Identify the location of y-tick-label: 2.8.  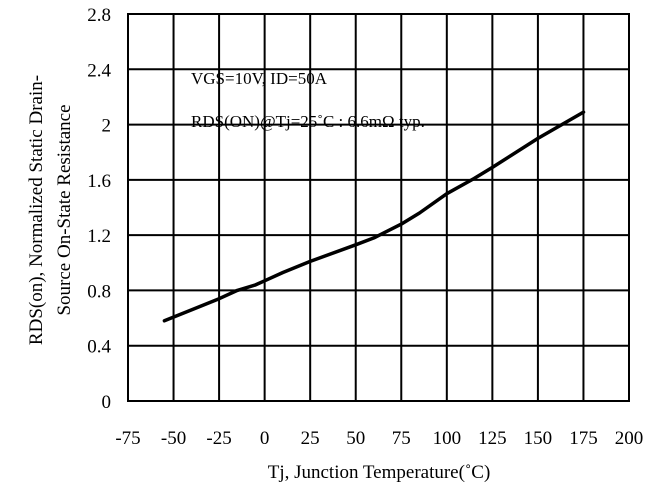
(99, 15).